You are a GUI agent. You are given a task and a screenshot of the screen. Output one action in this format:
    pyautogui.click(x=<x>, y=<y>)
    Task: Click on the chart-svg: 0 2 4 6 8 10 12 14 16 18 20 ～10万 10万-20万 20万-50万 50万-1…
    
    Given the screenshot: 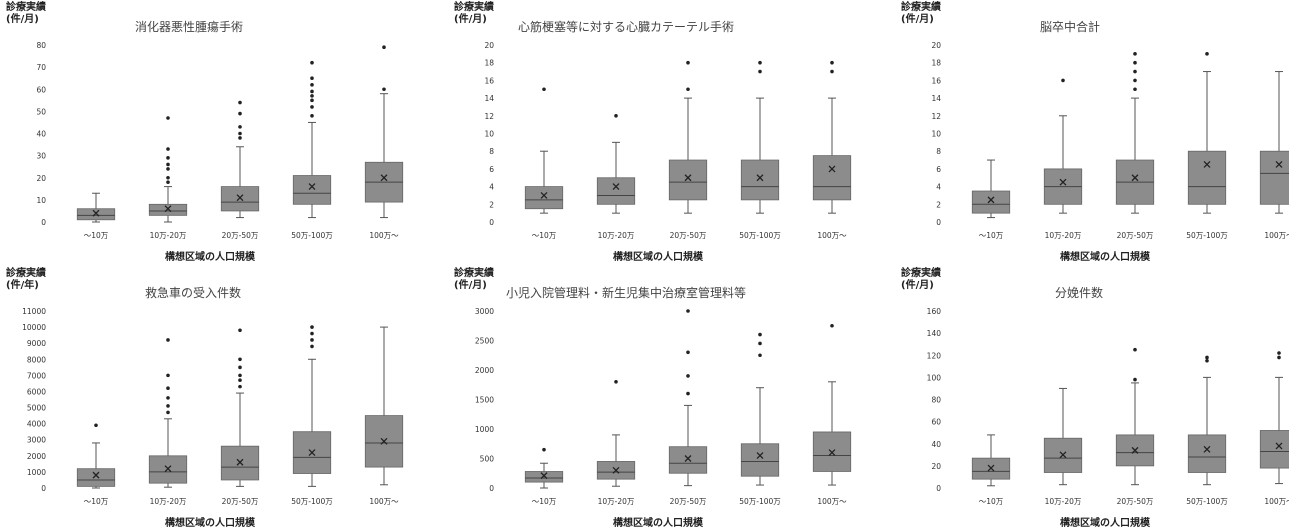 What is the action you would take?
    pyautogui.click(x=668, y=140)
    